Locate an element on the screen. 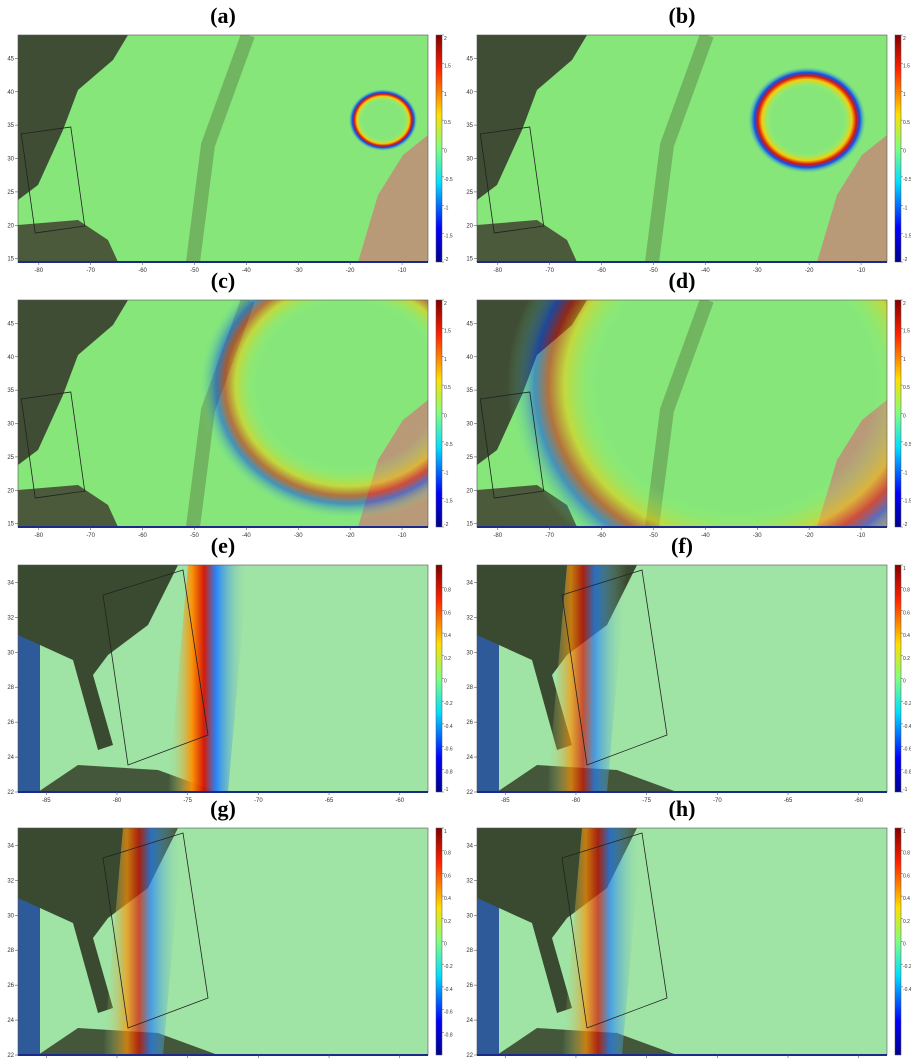 The image size is (911, 1058). y-tick-label: 35 is located at coordinates (469, 391).